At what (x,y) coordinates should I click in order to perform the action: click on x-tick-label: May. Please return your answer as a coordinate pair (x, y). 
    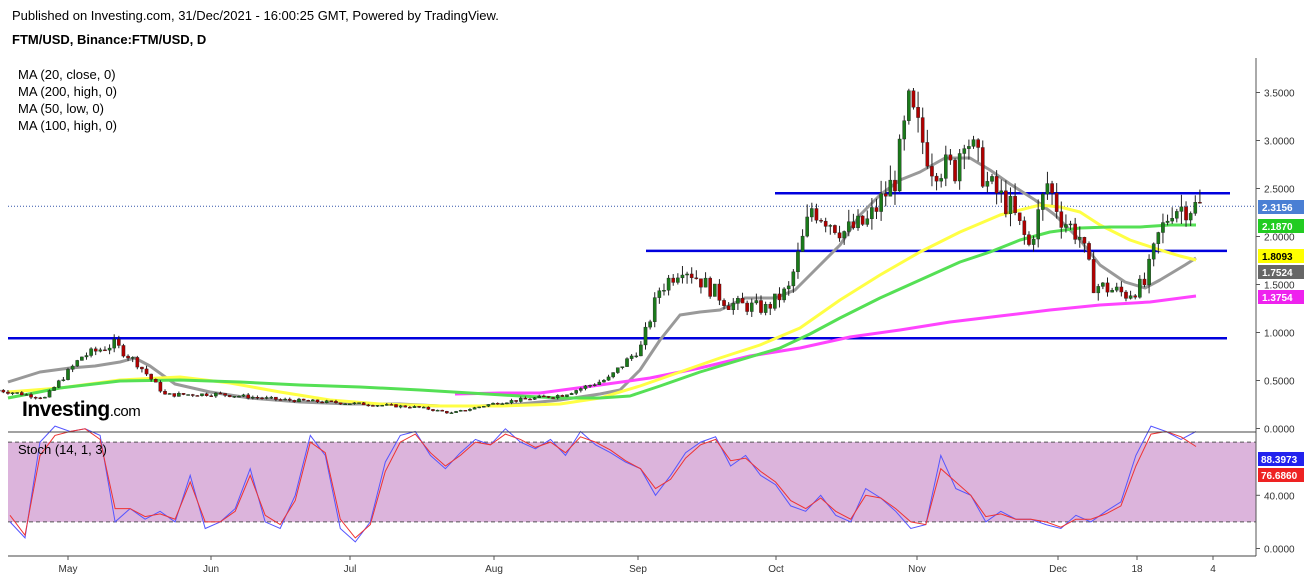
    Looking at the image, I should click on (68, 569).